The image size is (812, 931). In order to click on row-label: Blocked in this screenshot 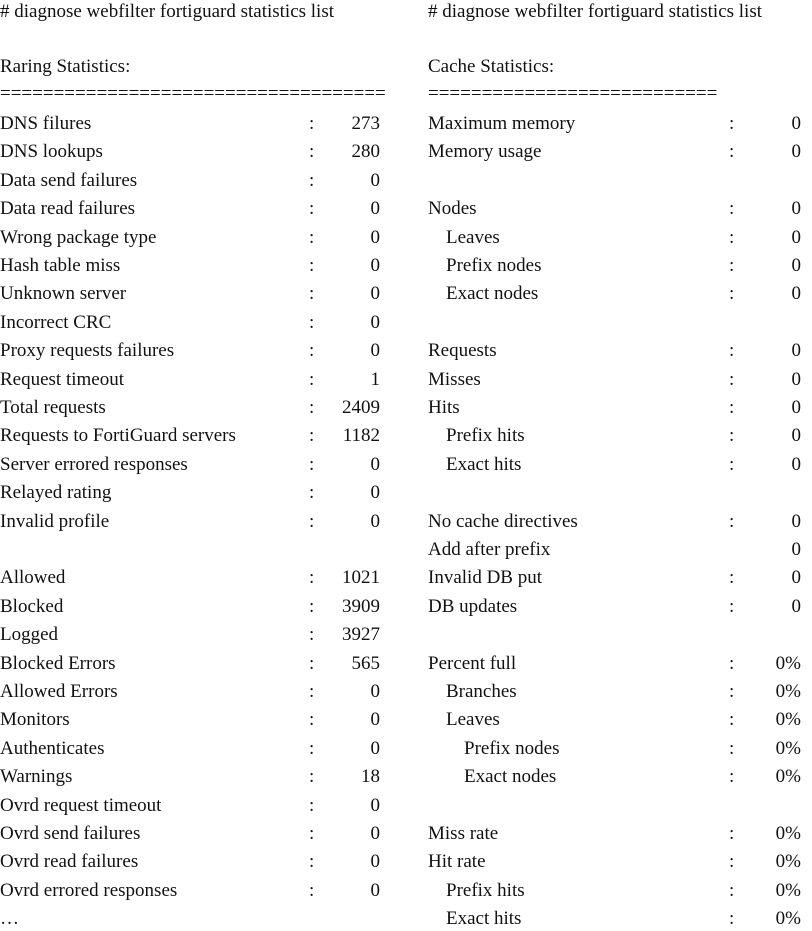, I will do `click(32, 606)`.